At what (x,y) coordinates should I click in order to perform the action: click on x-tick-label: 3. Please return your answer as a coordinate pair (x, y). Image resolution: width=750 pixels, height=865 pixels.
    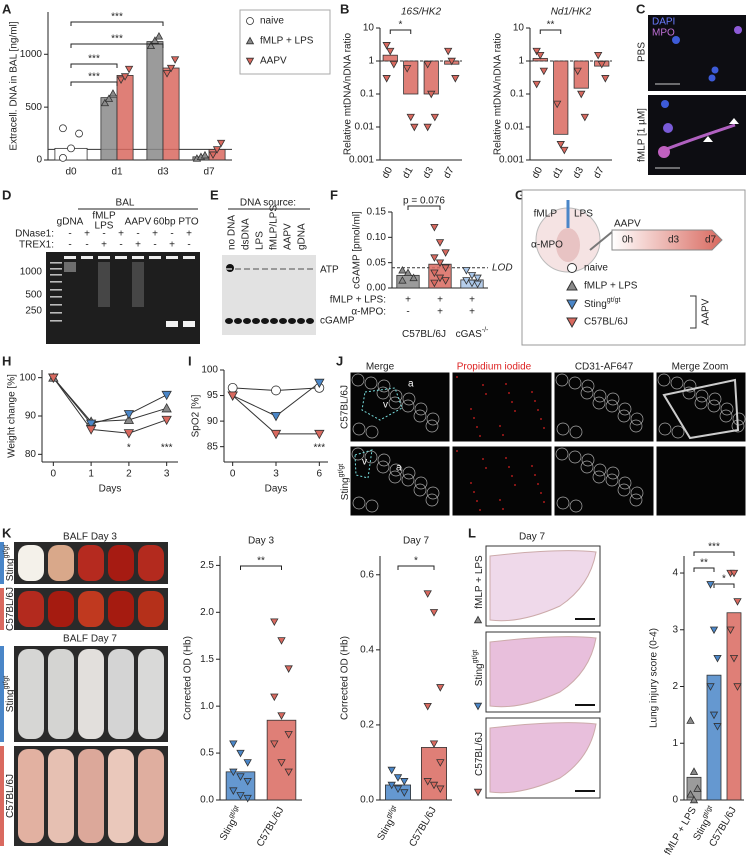
    Looking at the image, I should click on (276, 474).